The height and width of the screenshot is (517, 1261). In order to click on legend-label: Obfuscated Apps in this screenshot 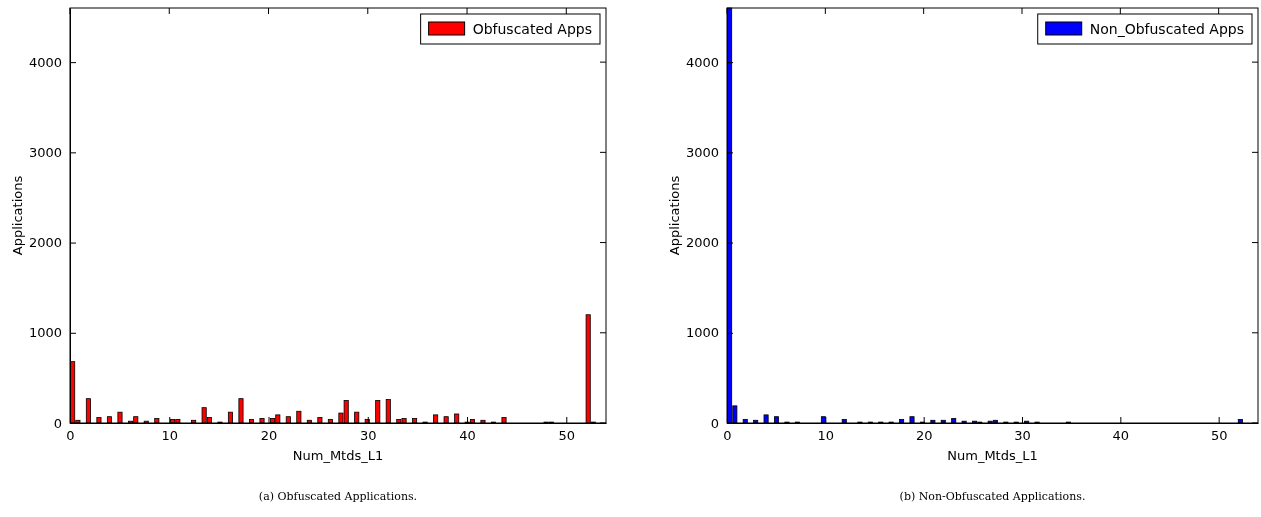, I will do `click(532, 29)`.